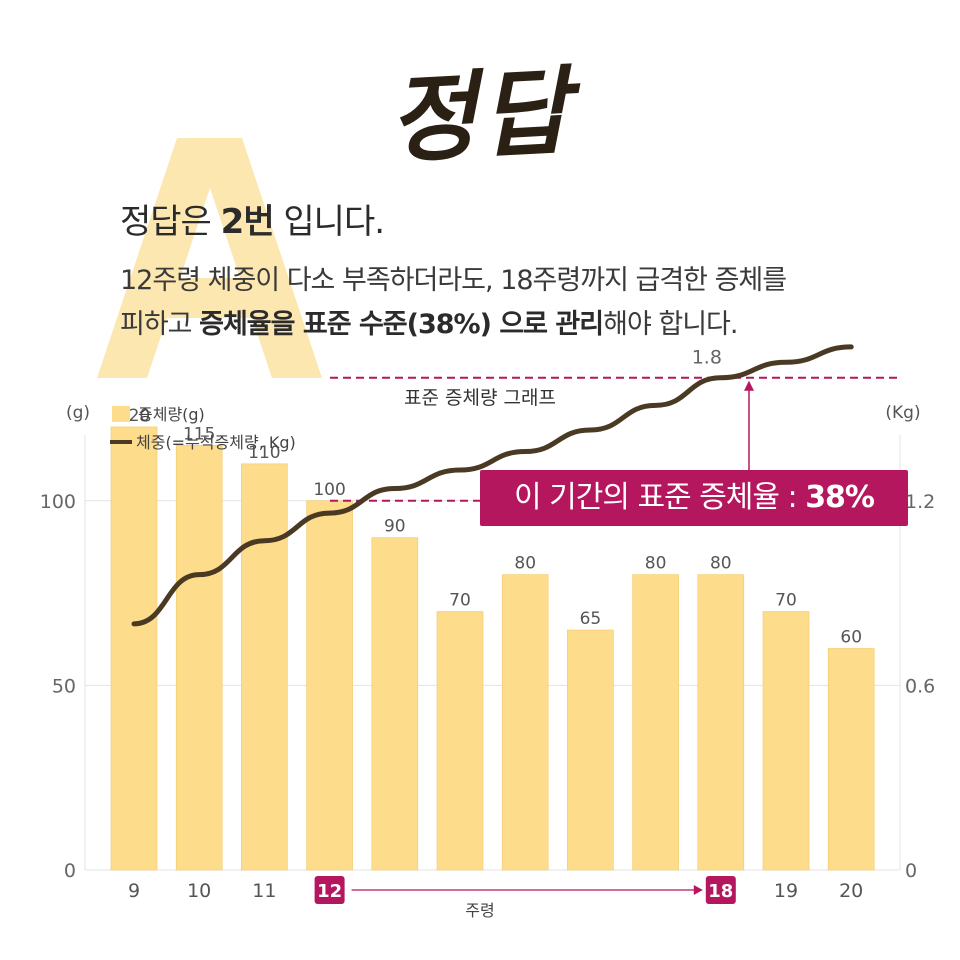 The image size is (960, 960). Describe the element at coordinates (401, 324) in the screenshot. I see `desc-bold: 증체율을 표준 수준(38%) 으로 관리` at that location.